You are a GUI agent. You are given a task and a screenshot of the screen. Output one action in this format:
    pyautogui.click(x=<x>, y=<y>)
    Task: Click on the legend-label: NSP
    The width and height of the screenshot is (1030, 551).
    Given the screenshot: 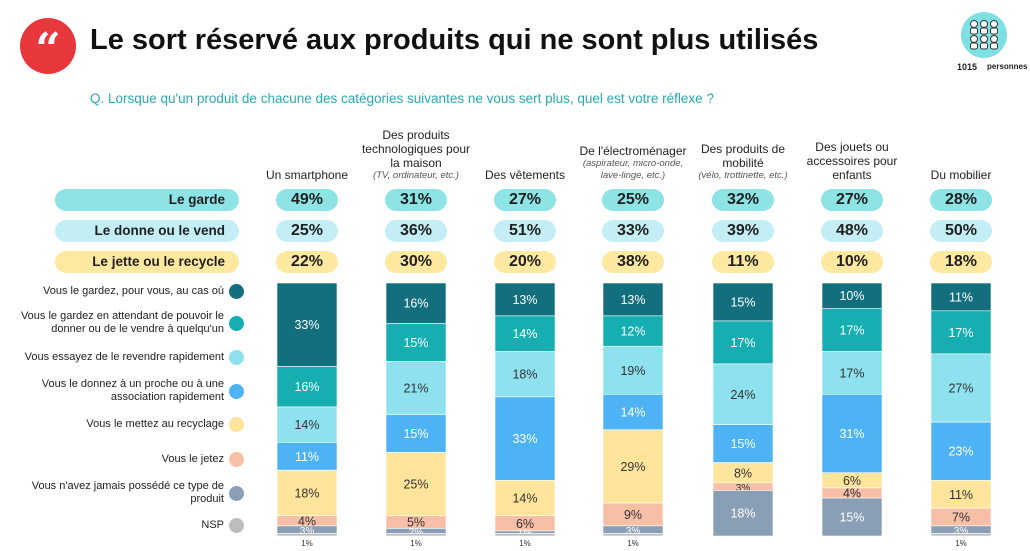 What is the action you would take?
    pyautogui.click(x=212, y=524)
    